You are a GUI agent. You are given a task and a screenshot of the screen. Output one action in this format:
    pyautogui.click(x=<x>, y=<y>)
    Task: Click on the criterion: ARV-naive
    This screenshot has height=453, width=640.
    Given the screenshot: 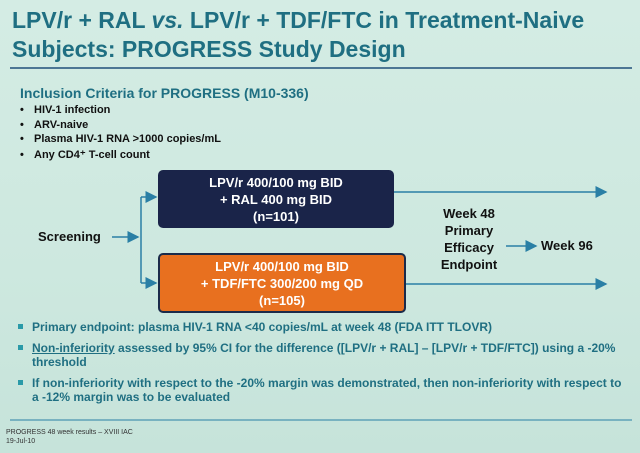 What is the action you would take?
    pyautogui.click(x=120, y=126)
    